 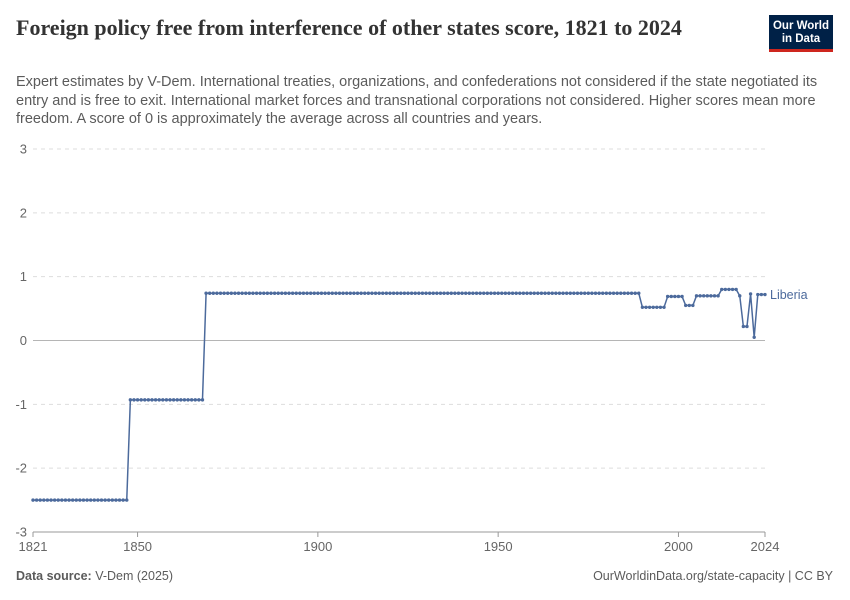 I want to click on data-source-label: Data source:, so click(x=54, y=576).